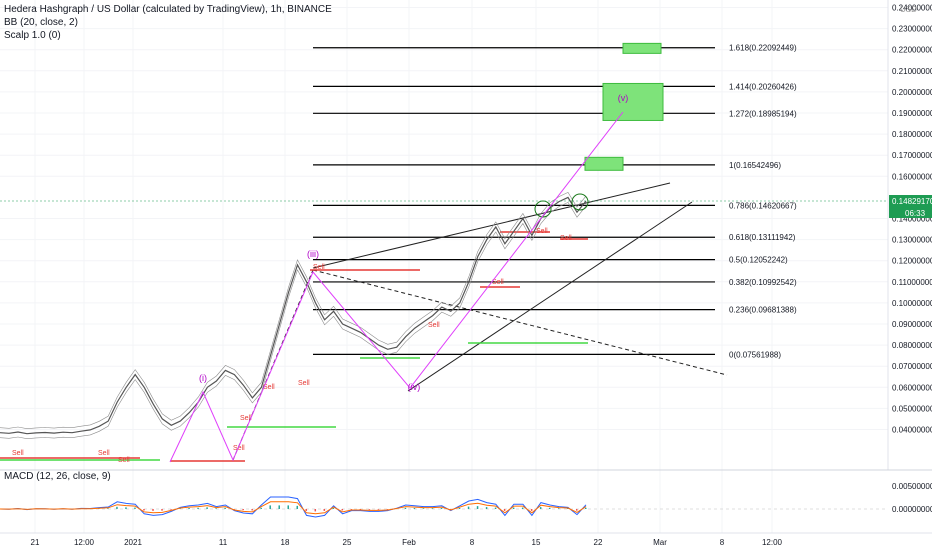 This screenshot has width=932, height=550. Describe the element at coordinates (912, 240) in the screenshot. I see `price-tick-label: 0.13000000` at that location.